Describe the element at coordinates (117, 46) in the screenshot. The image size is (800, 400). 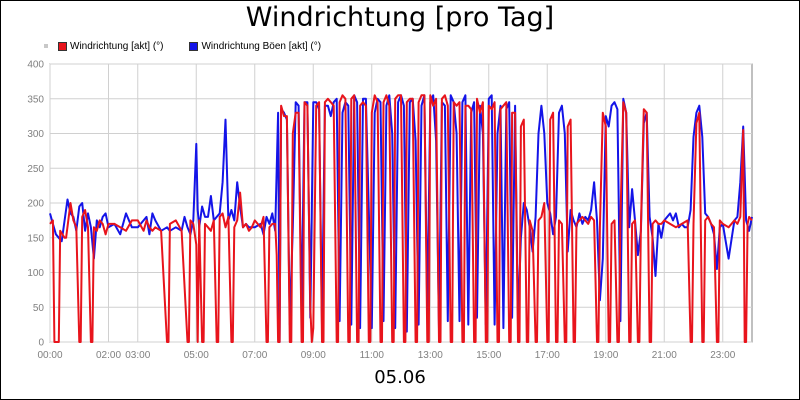
I see `legend-label-series-1: Windrichtung [akt] (°)` at that location.